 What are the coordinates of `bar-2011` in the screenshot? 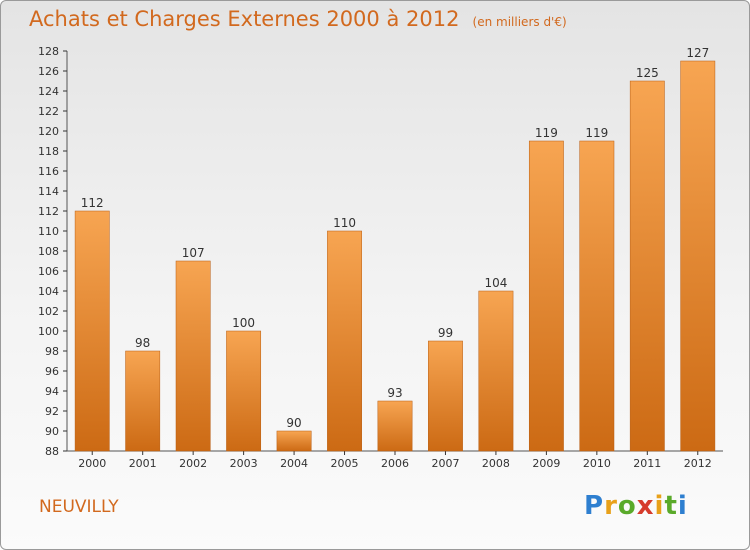 It's located at (647, 266).